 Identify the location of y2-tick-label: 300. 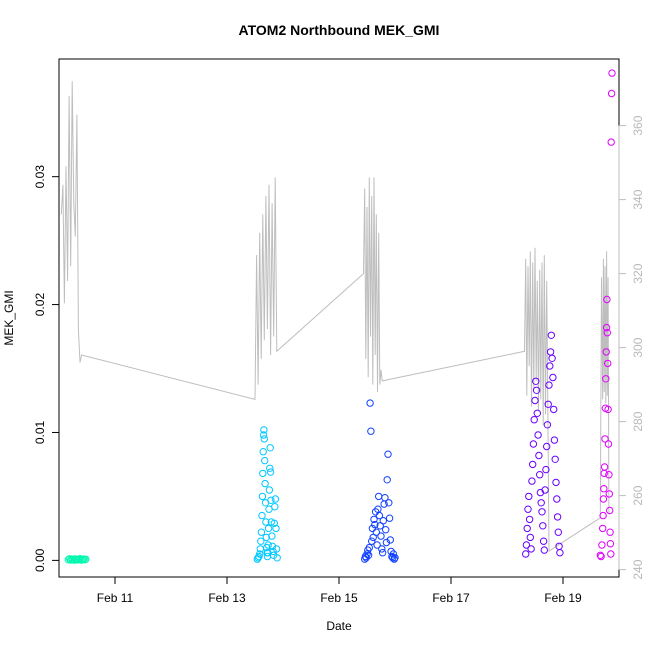
(638, 347).